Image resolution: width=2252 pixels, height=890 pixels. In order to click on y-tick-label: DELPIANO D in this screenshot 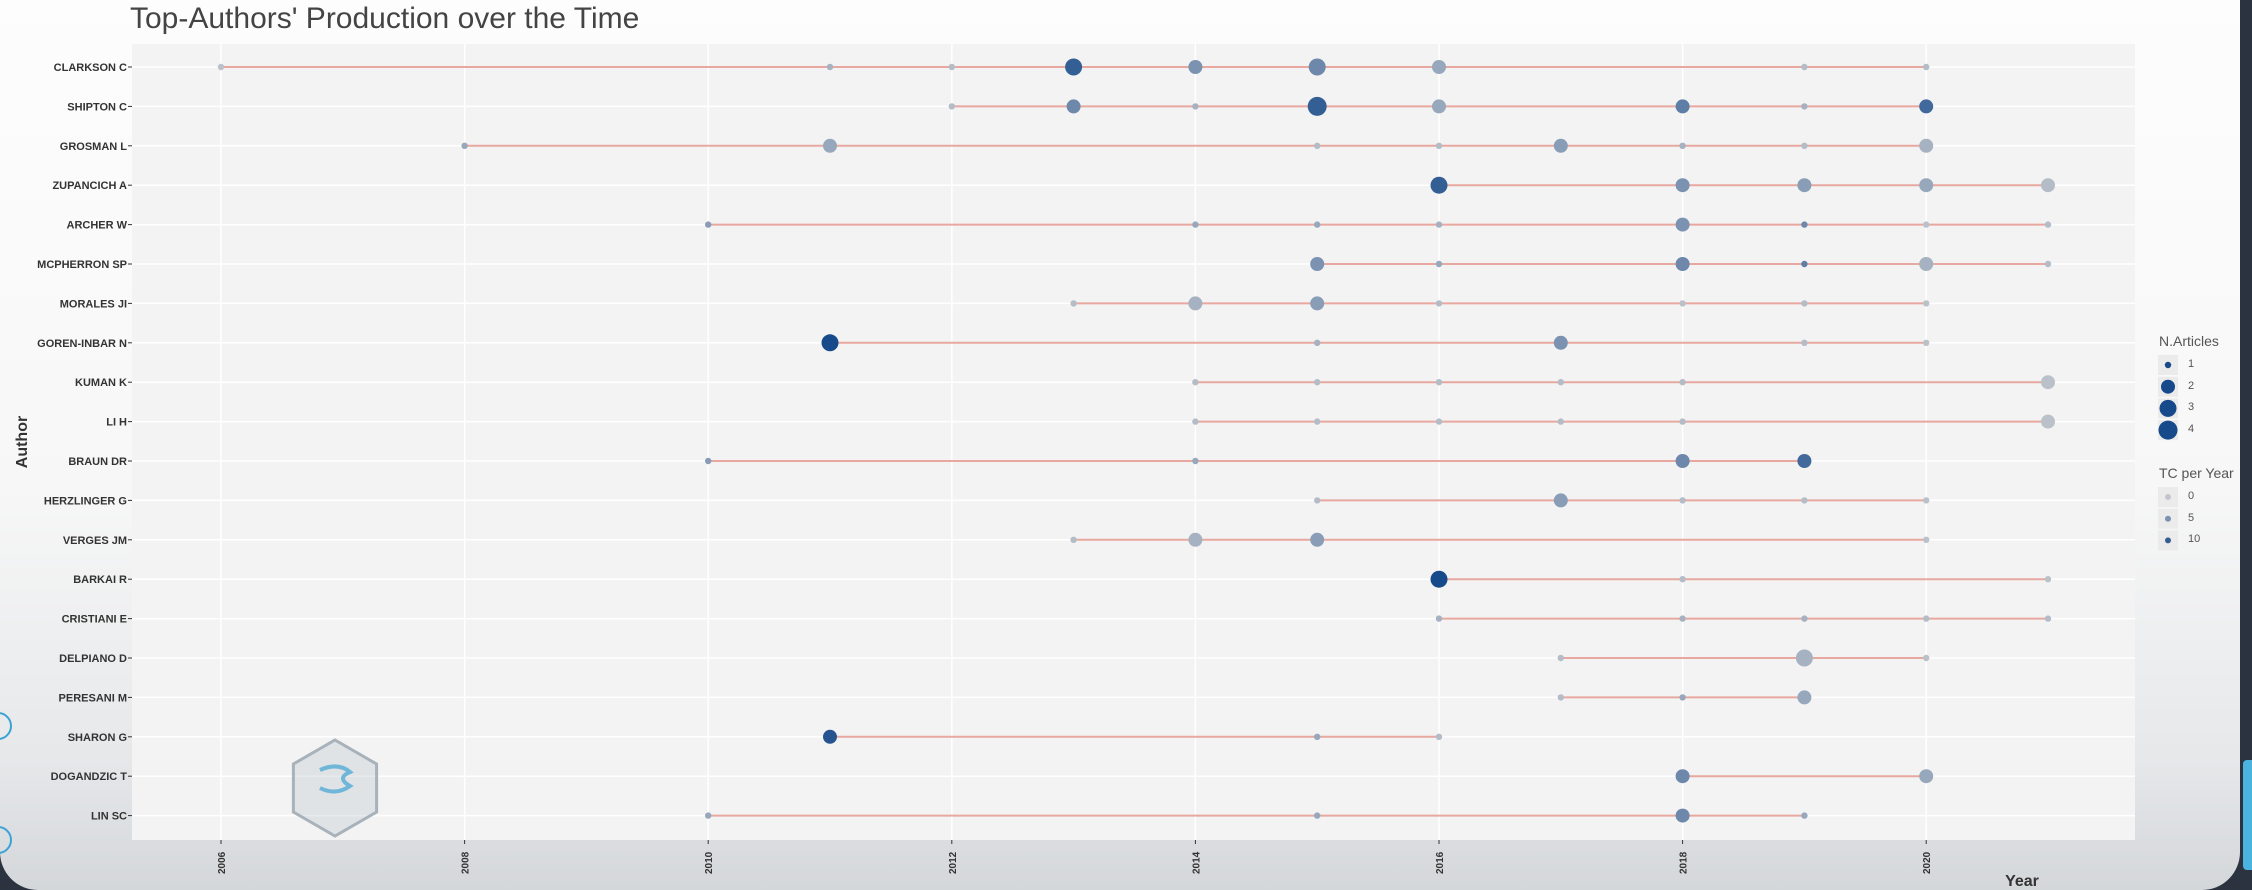, I will do `click(93, 659)`.